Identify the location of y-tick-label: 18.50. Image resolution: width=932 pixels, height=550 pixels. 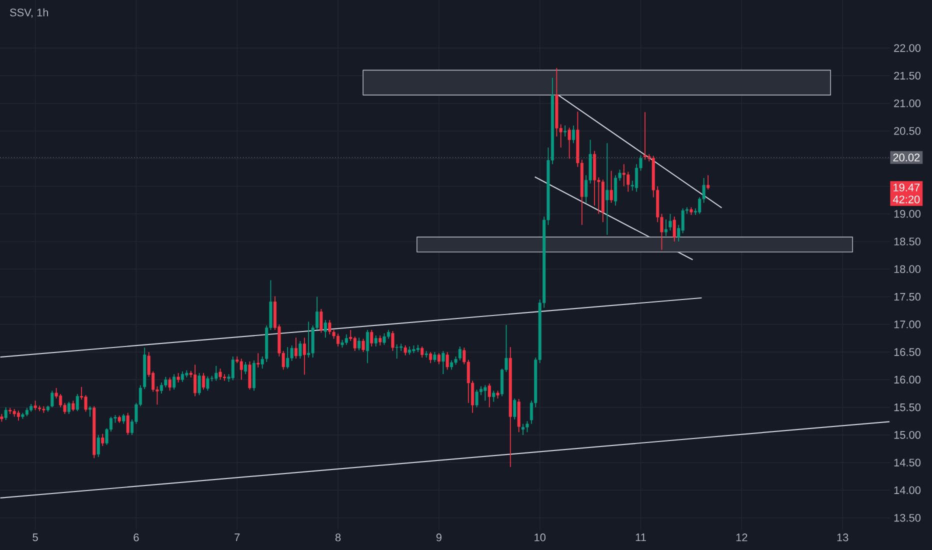
(907, 242).